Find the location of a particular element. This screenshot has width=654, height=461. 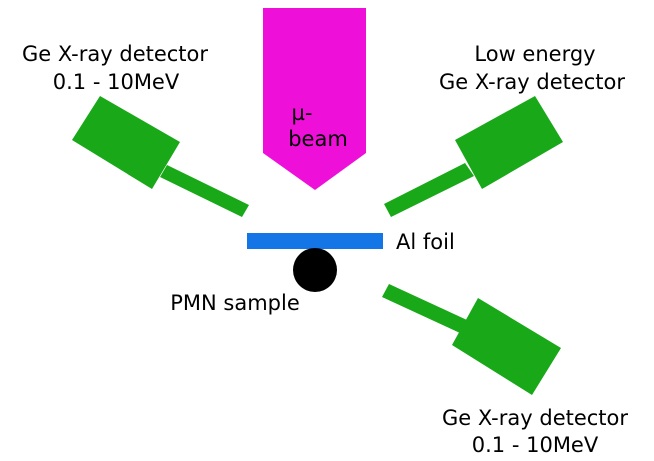

pmn-sample is located at coordinates (315, 270).